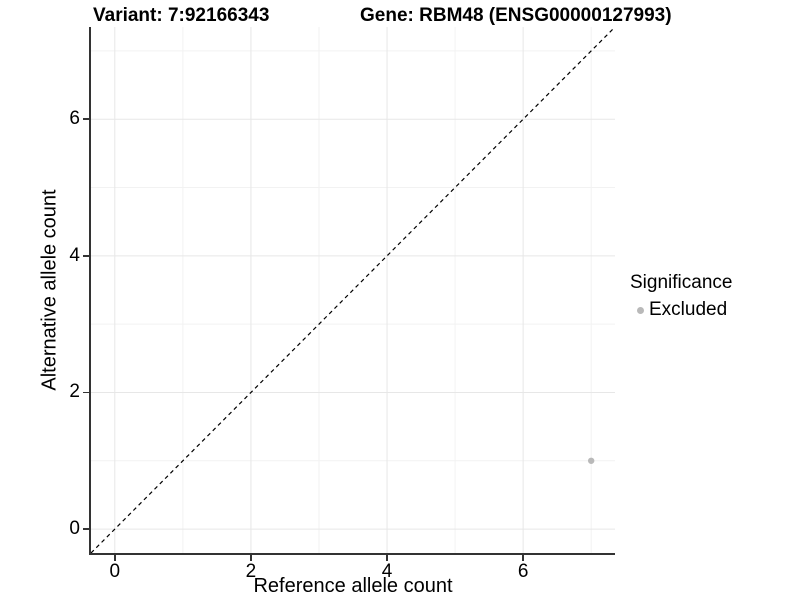 This screenshot has width=800, height=600. Describe the element at coordinates (681, 296) in the screenshot. I see `legend: Significance Excluded` at that location.